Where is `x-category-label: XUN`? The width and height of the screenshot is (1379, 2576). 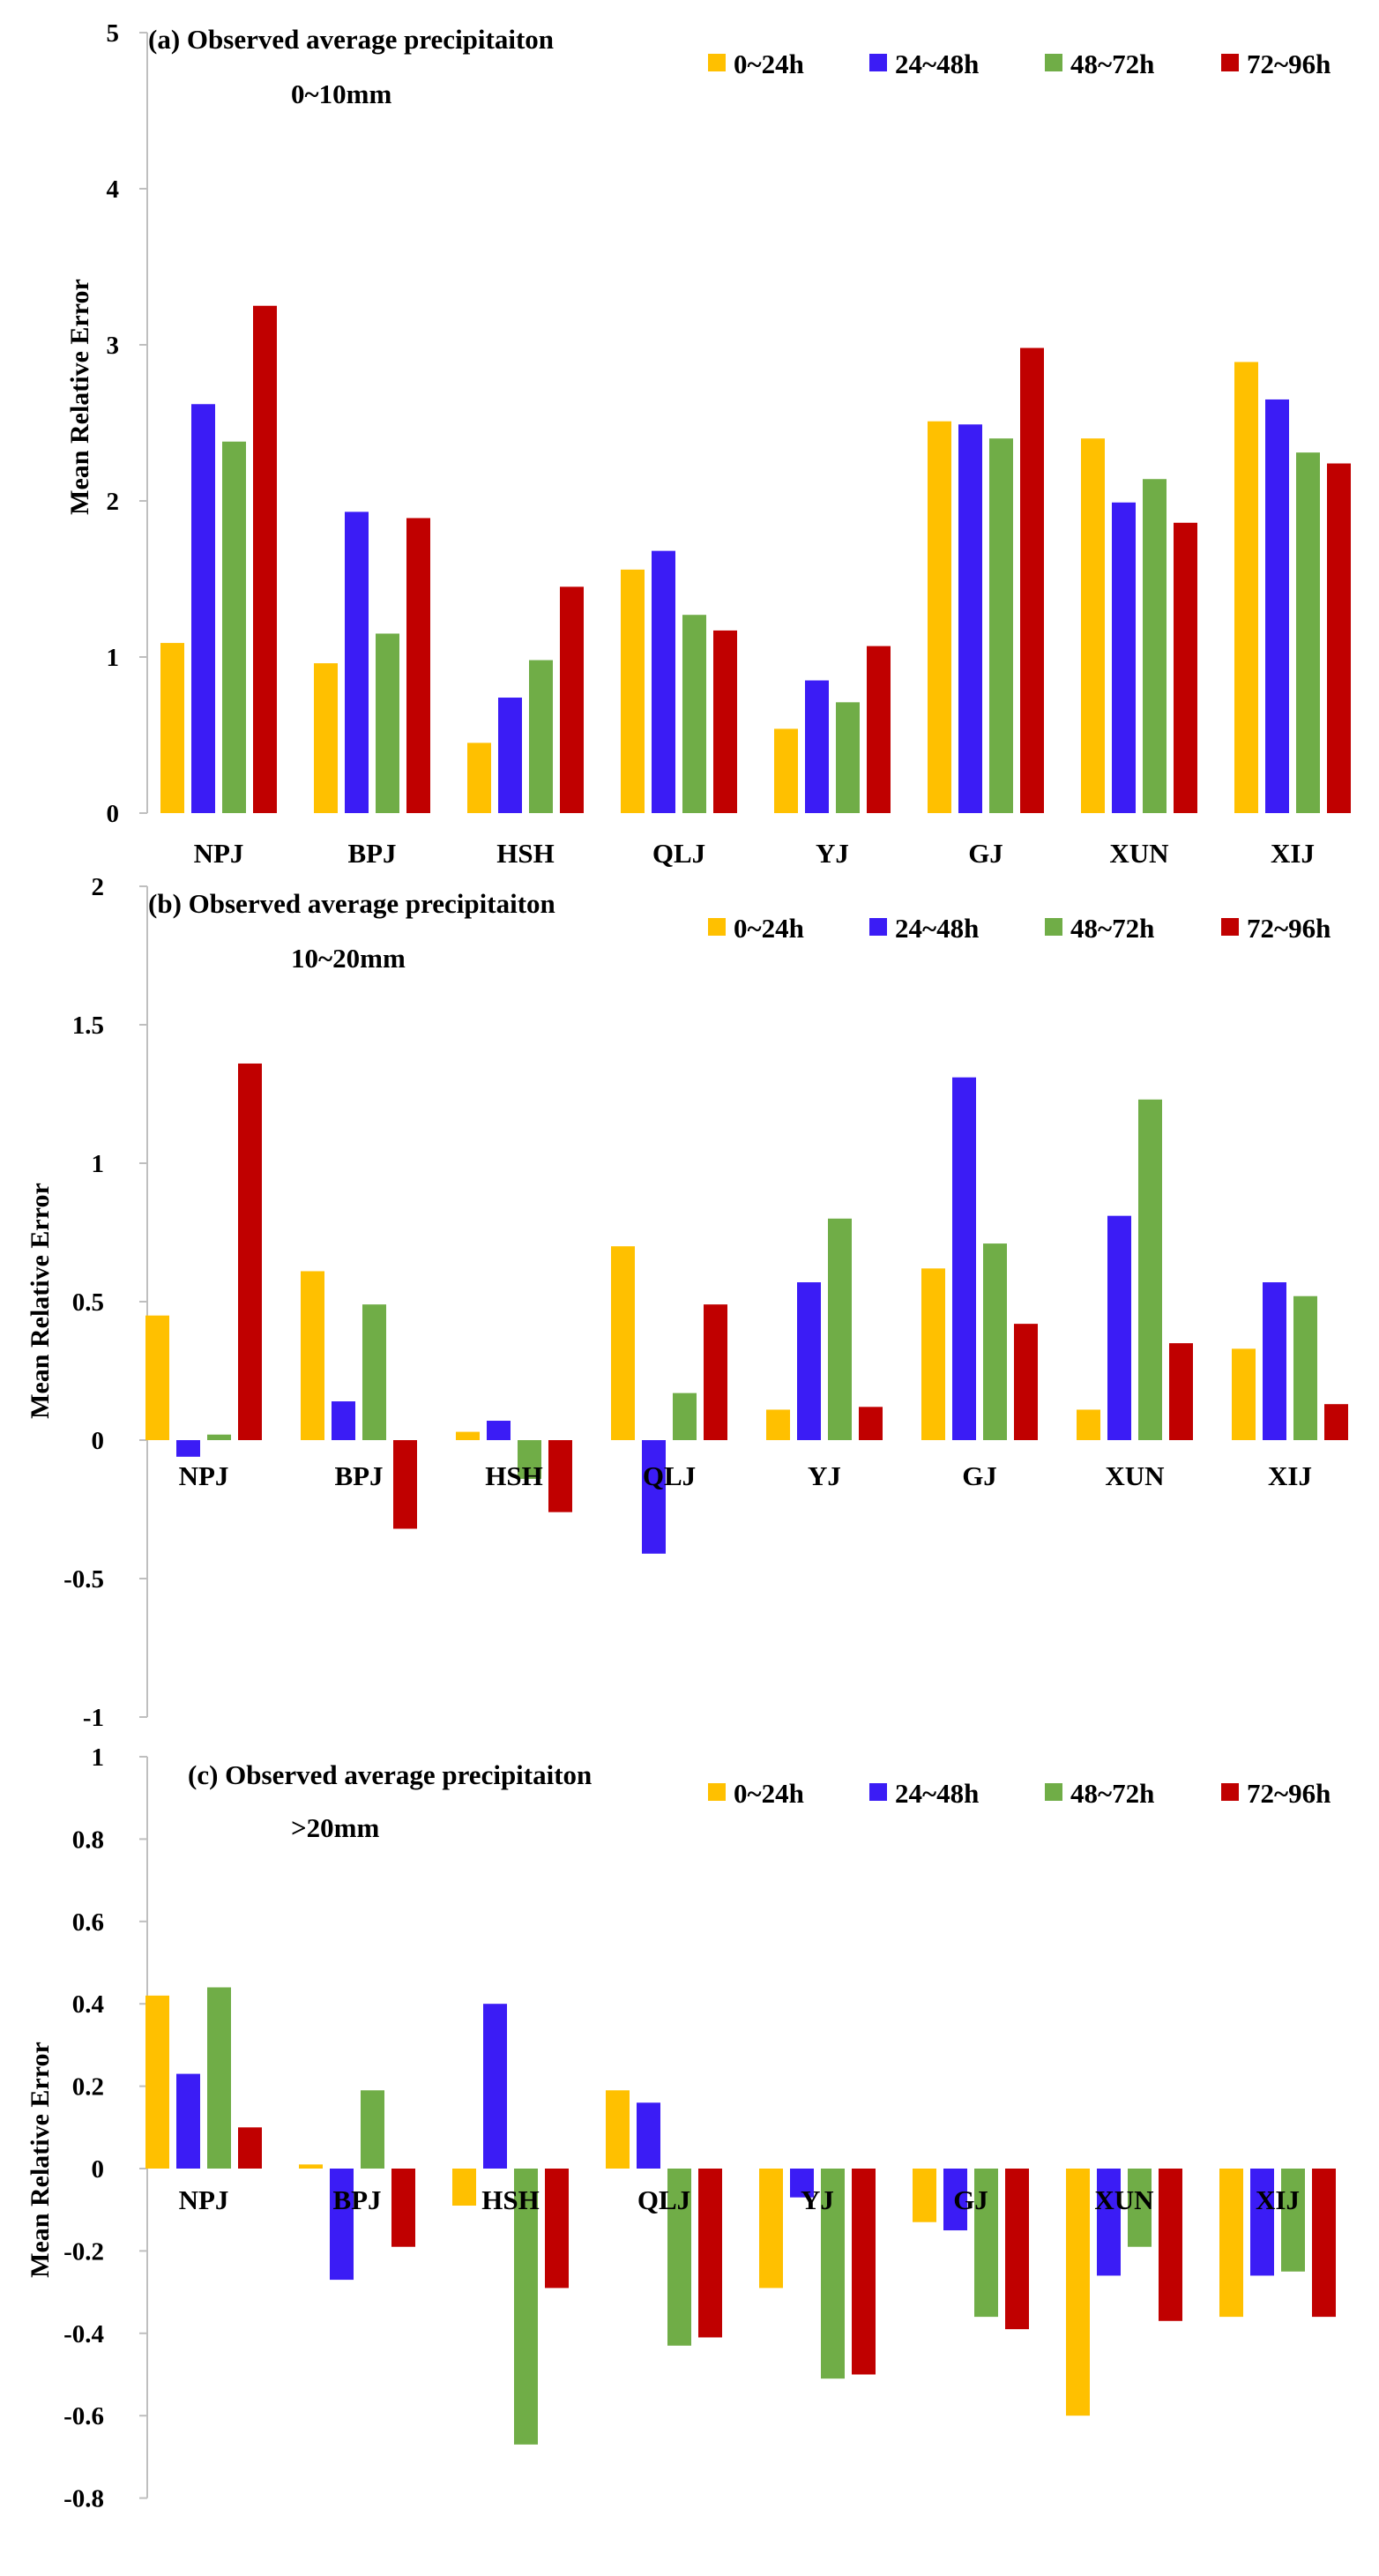
x-category-label: XUN is located at coordinates (1123, 2199).